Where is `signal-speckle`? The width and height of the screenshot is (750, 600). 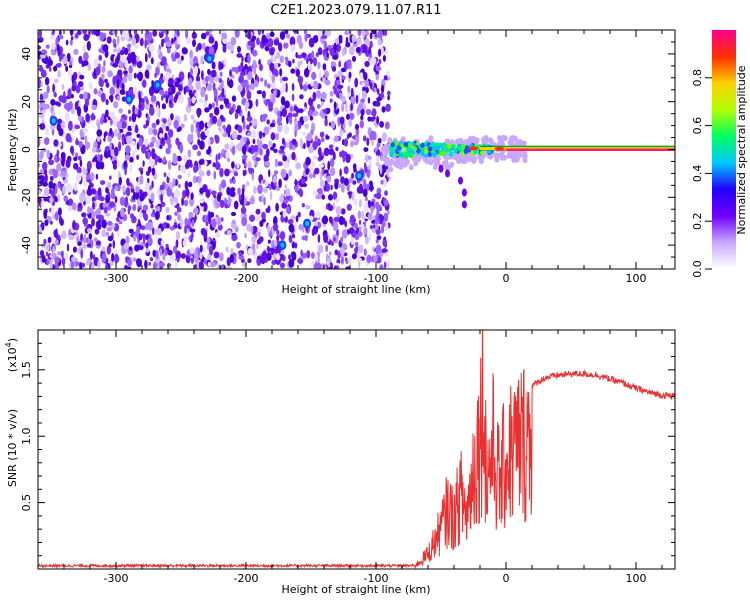 signal-speckle is located at coordinates (406, 144).